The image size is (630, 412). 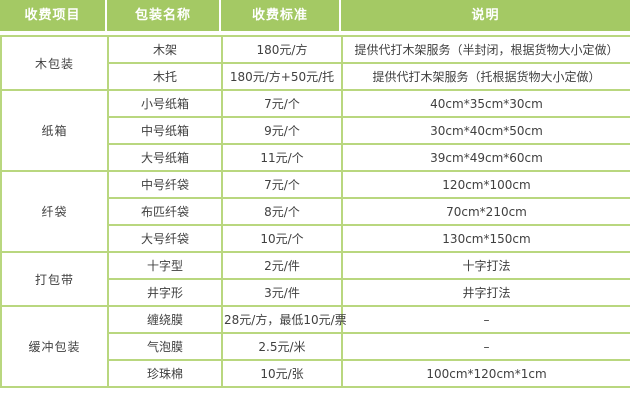 I want to click on name-cell: 大号纤袋, so click(x=165, y=238).